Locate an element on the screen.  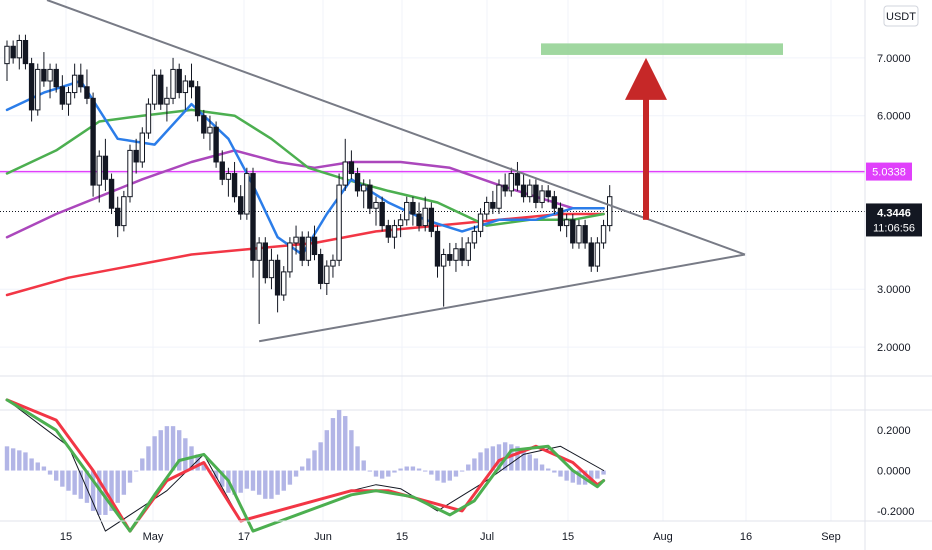
time-tick-label: Jul is located at coordinates (487, 537).